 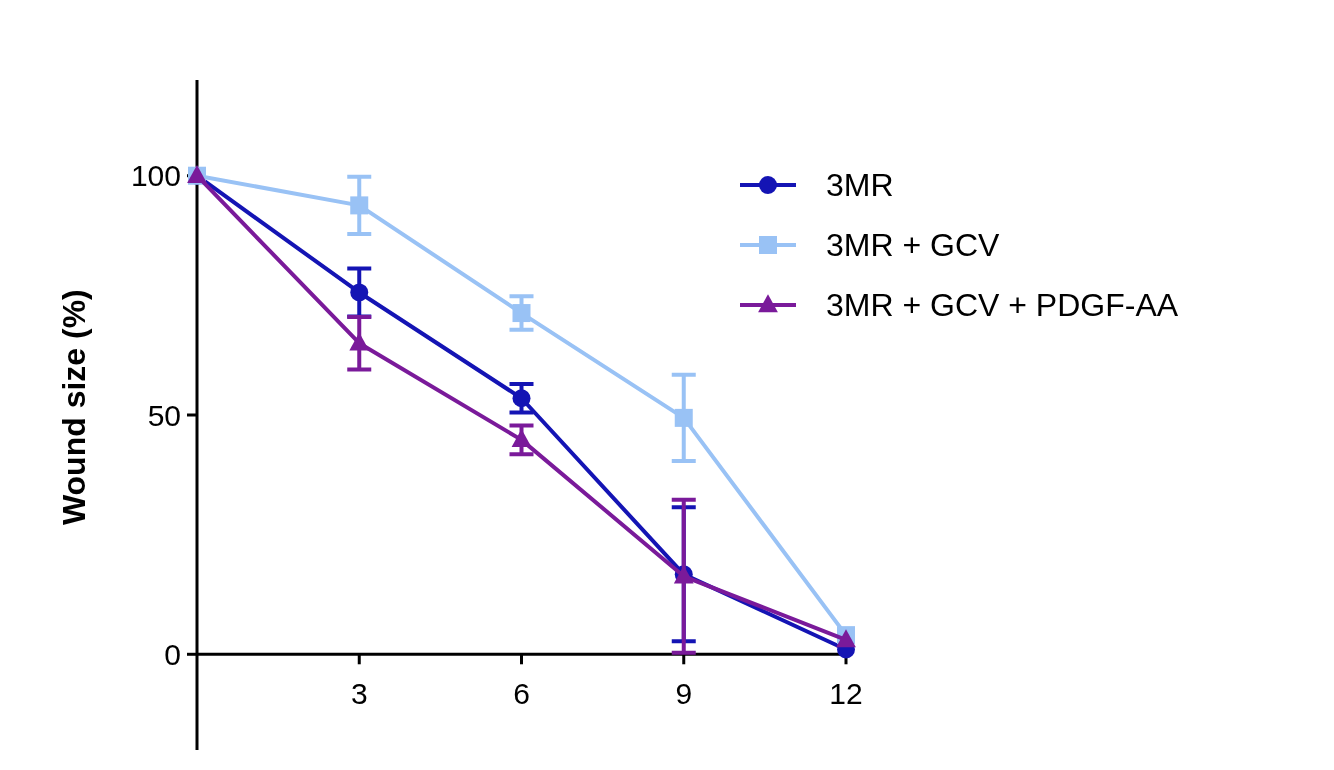 I want to click on y-tick-label: 50, so click(x=164, y=415).